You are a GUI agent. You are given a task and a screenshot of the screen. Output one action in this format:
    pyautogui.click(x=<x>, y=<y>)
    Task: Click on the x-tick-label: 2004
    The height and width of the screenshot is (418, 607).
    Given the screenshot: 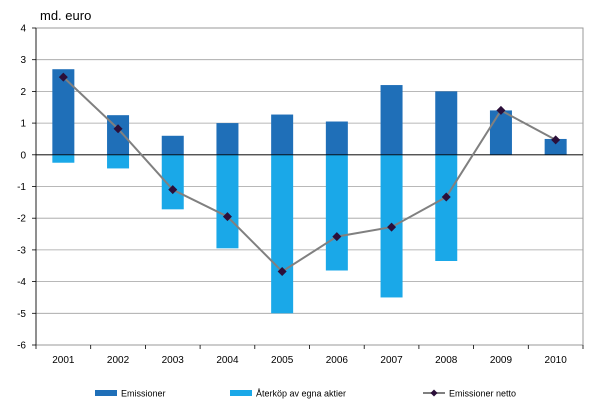 What is the action you would take?
    pyautogui.click(x=227, y=360)
    